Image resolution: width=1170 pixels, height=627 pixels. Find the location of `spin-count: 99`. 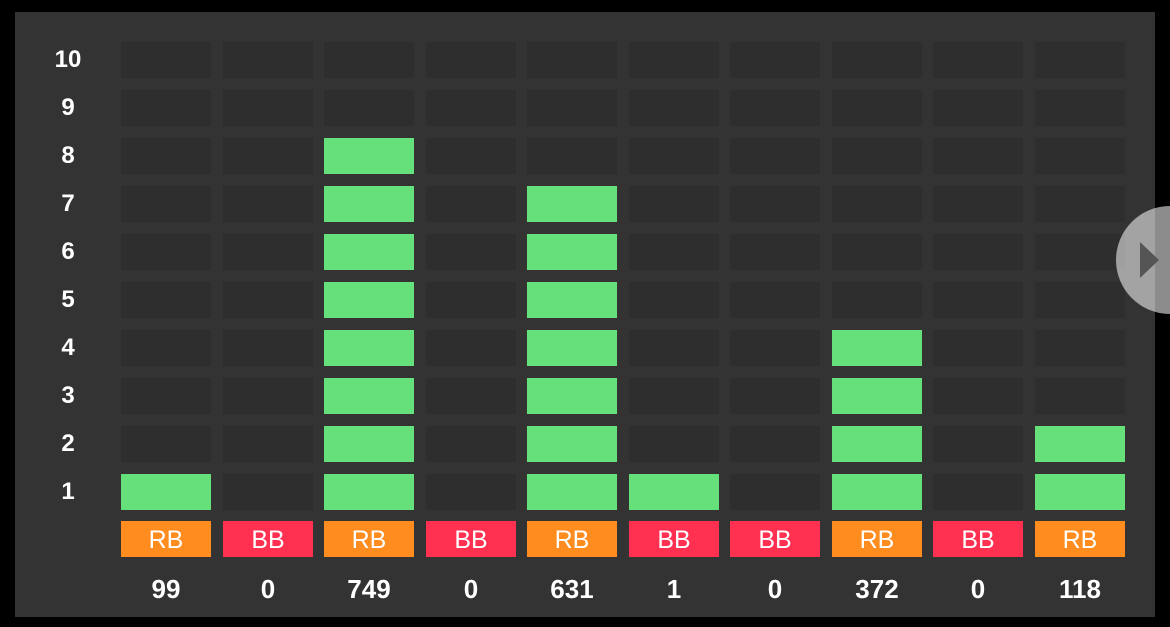

spin-count: 99 is located at coordinates (166, 589).